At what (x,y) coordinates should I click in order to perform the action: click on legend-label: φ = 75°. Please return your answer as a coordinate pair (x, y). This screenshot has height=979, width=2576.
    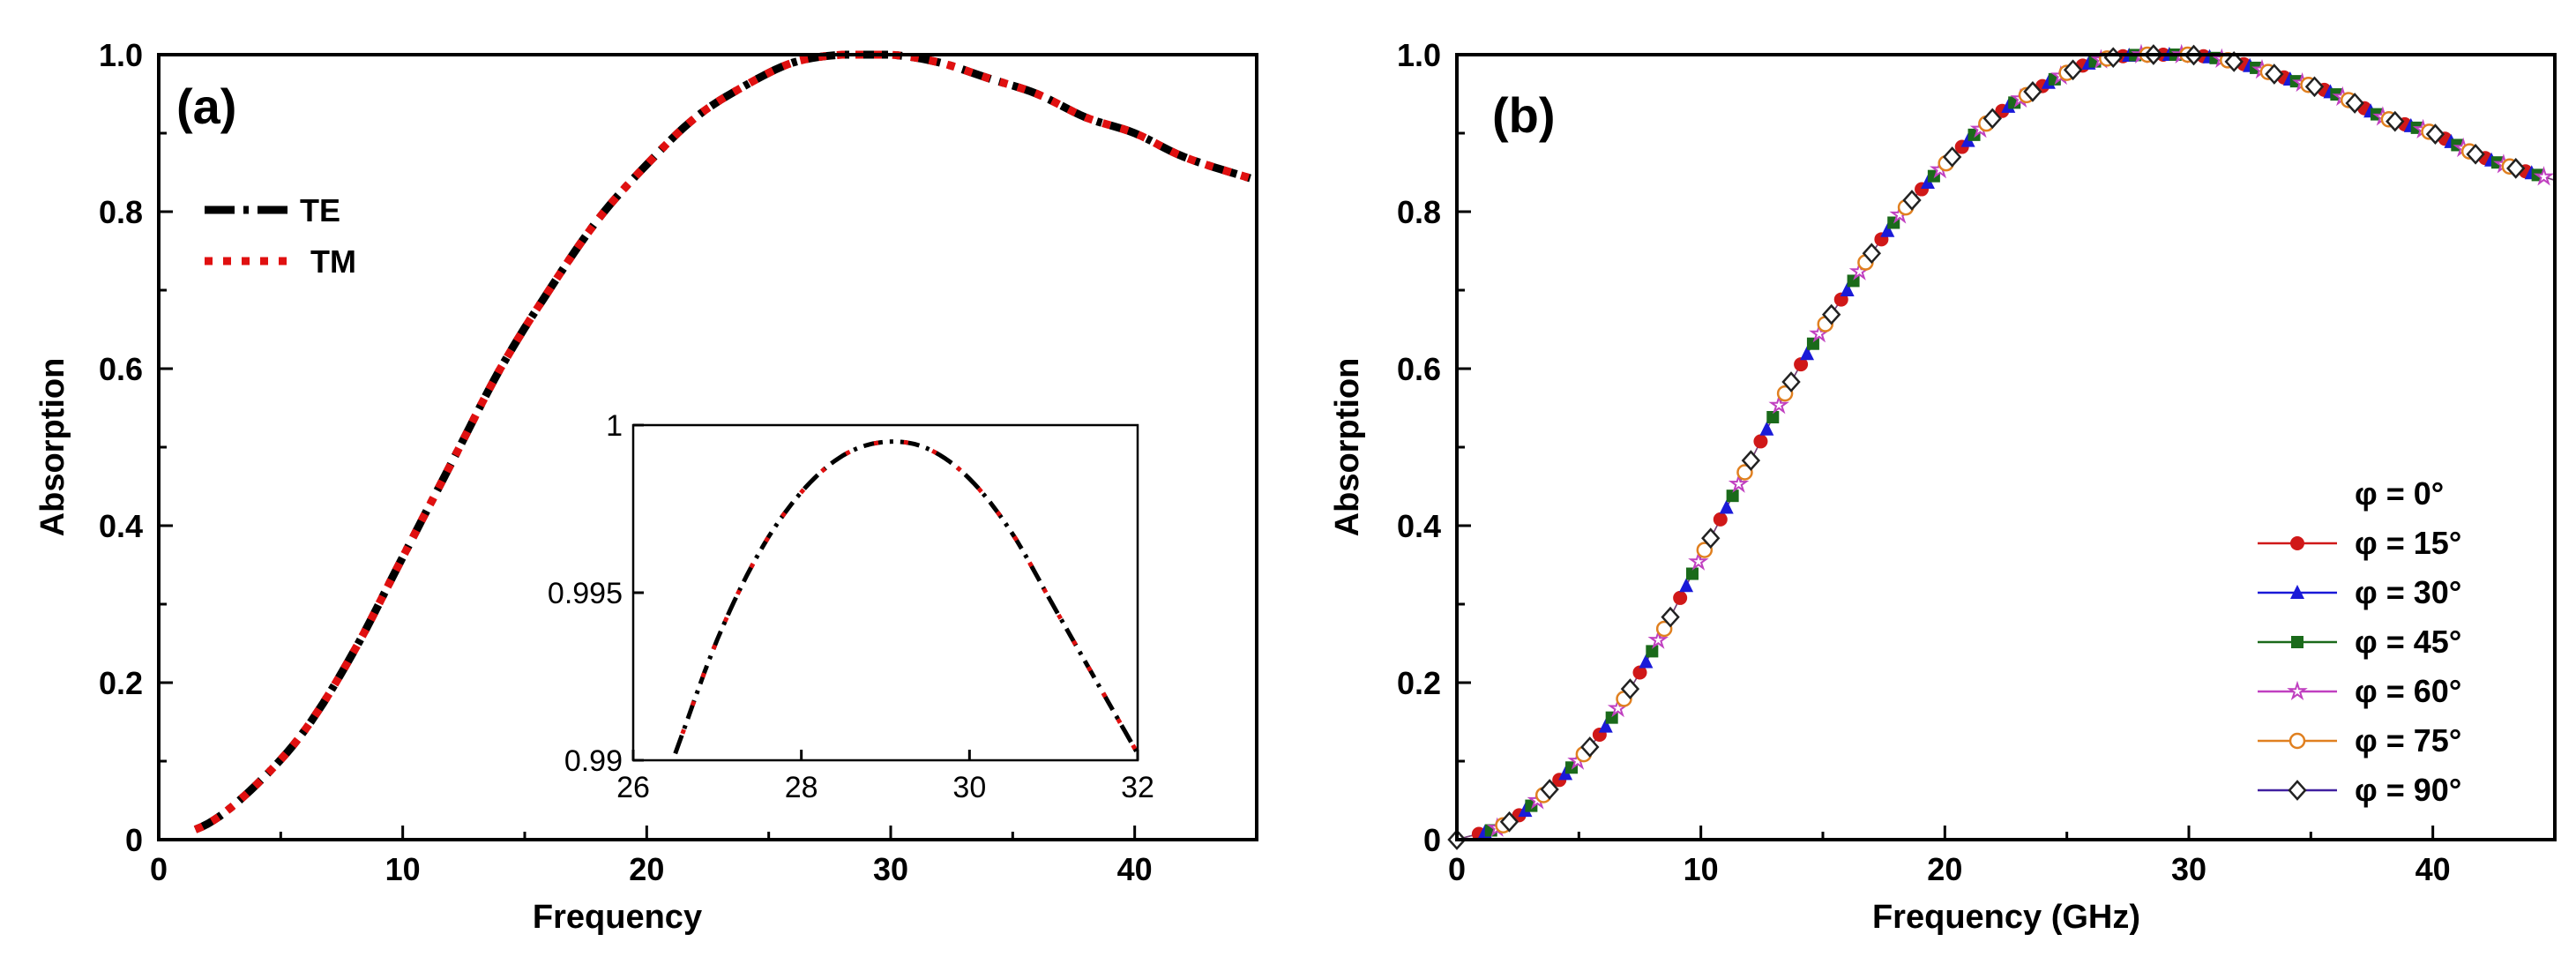
    Looking at the image, I should click on (2408, 740).